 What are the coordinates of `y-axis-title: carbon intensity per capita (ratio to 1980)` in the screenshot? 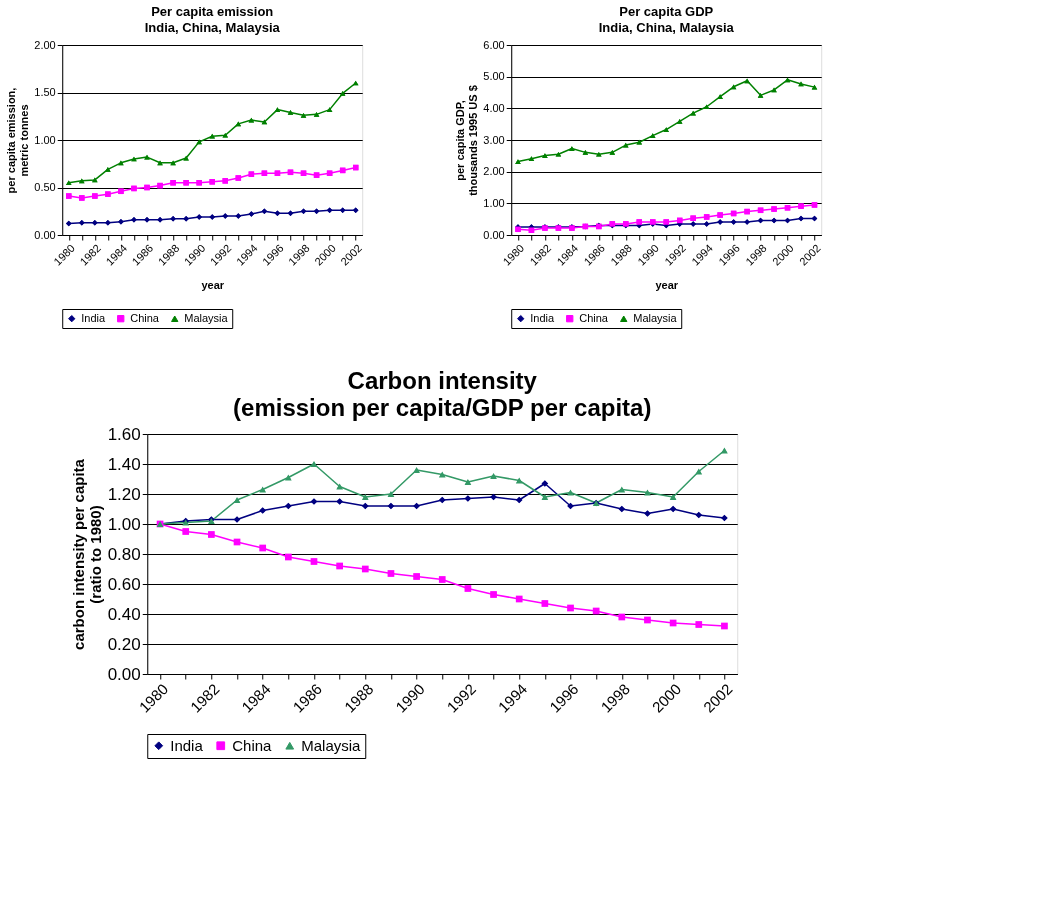 It's located at (86, 554).